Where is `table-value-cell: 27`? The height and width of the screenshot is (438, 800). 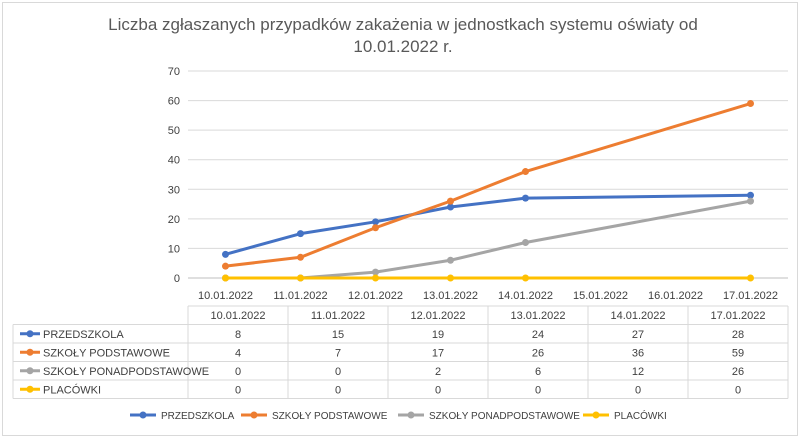
table-value-cell: 27 is located at coordinates (638, 335).